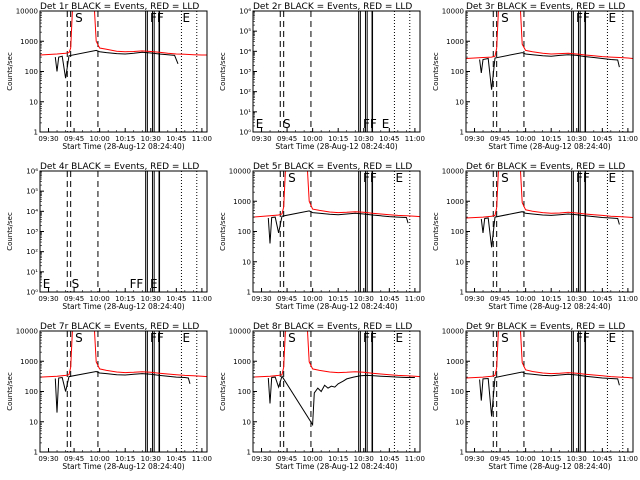  I want to click on y-tick-label: 10³, so click(245, 72).